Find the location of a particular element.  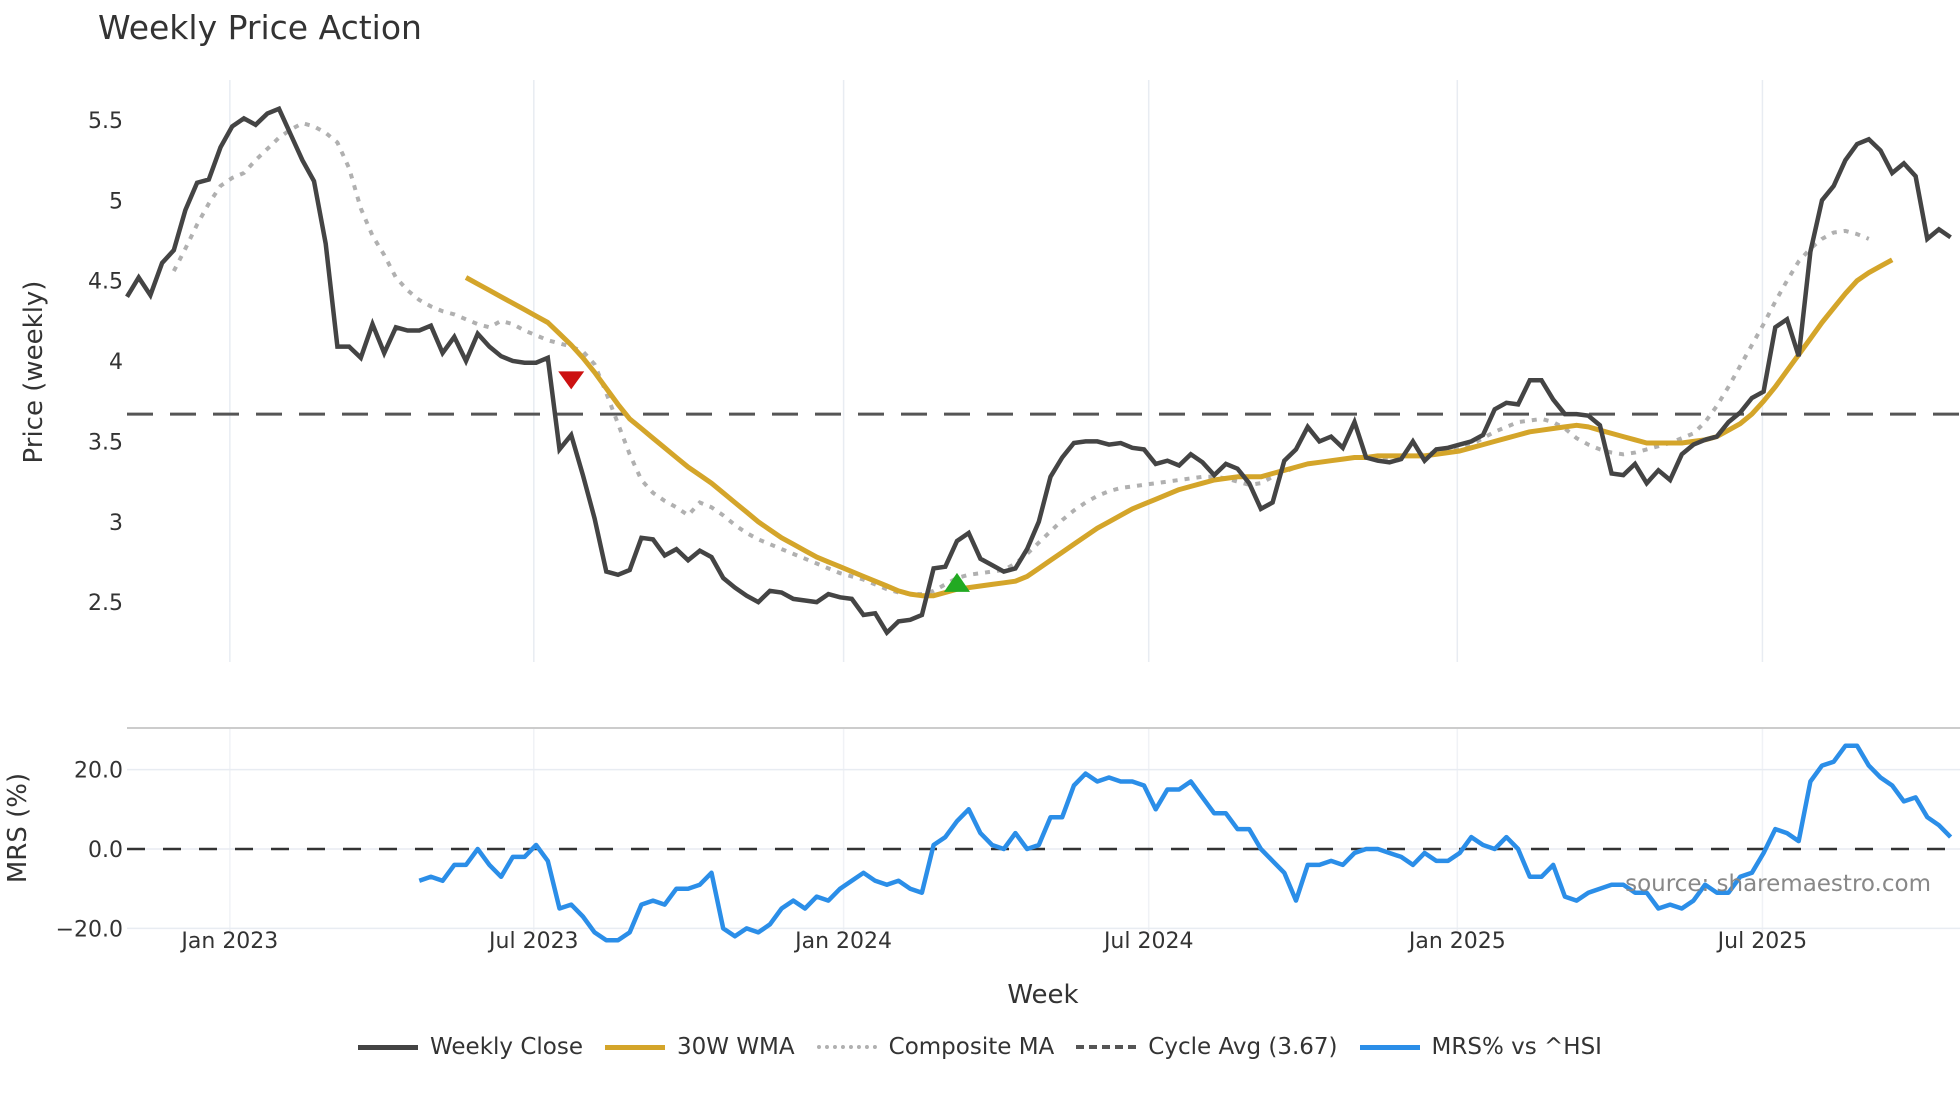

y-tick-label: 5.5 is located at coordinates (105, 121).